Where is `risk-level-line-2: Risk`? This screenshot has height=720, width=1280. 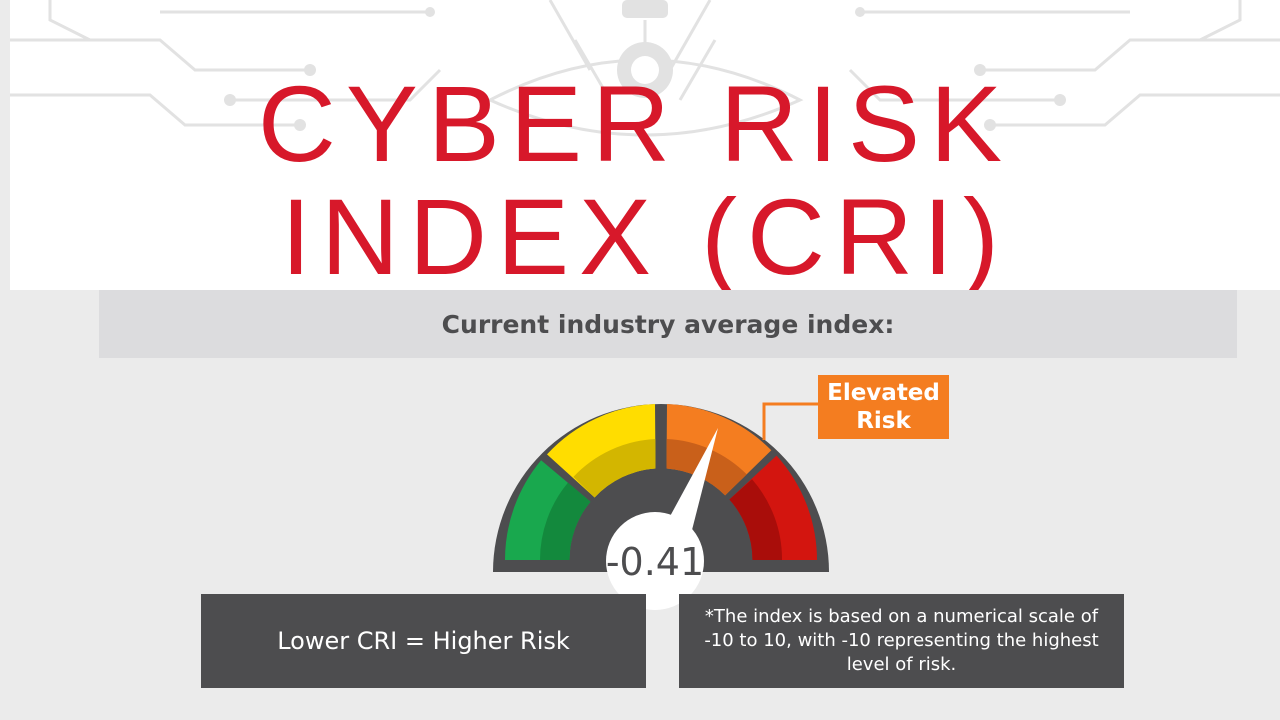
risk-level-line-2: Risk is located at coordinates (883, 421).